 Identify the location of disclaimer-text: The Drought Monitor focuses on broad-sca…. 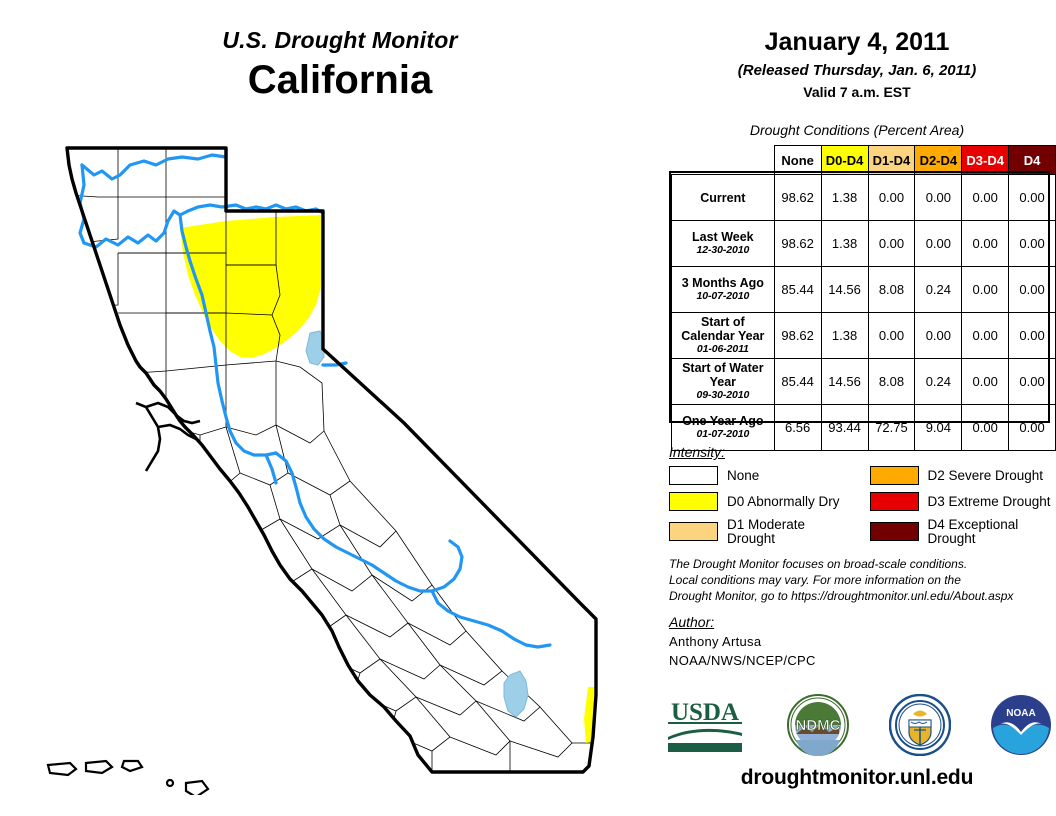
(859, 580).